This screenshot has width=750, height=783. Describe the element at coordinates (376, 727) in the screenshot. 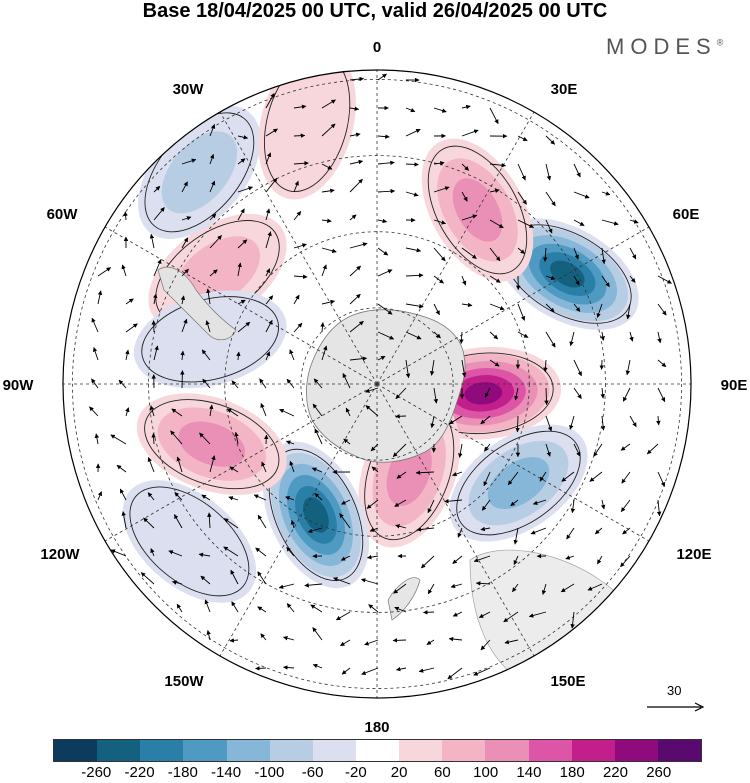

I see `lon-label-180: 180` at that location.